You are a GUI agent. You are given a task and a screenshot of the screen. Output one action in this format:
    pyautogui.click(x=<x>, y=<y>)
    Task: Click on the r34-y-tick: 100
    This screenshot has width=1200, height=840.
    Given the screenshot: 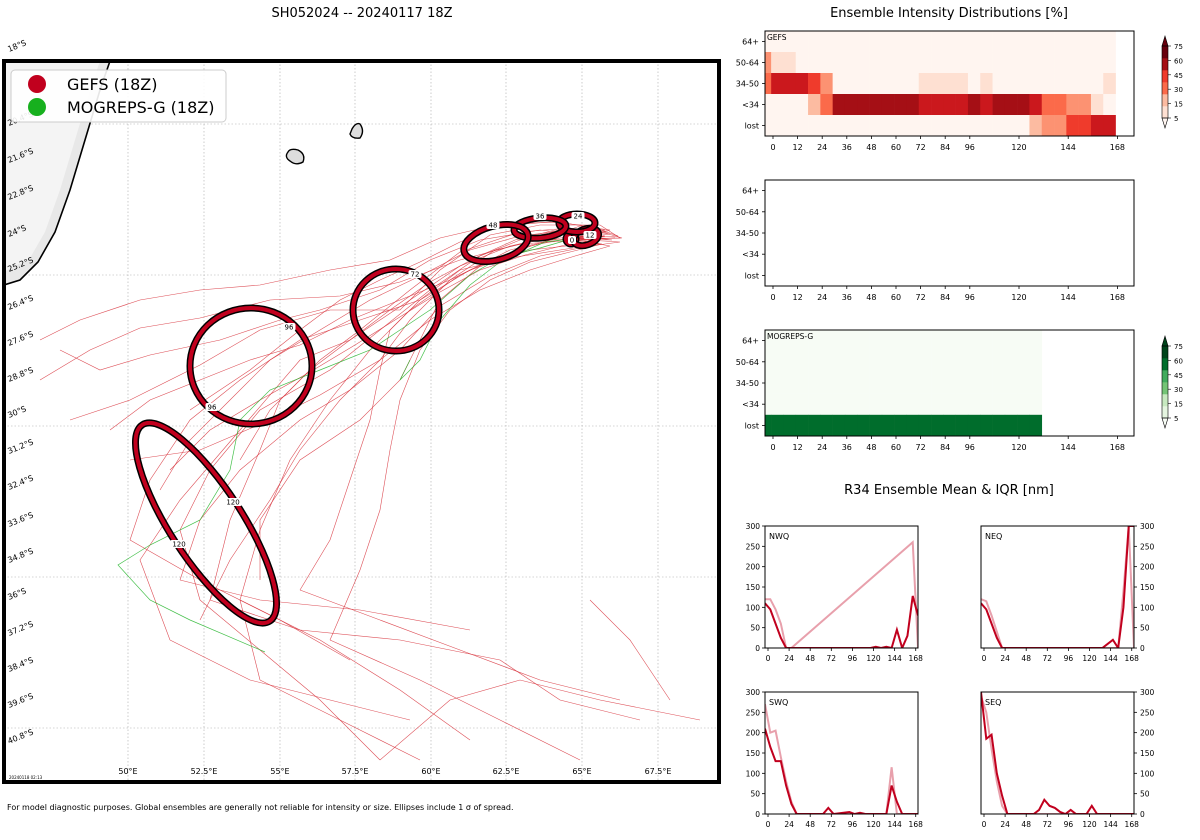 What is the action you would take?
    pyautogui.click(x=753, y=773)
    